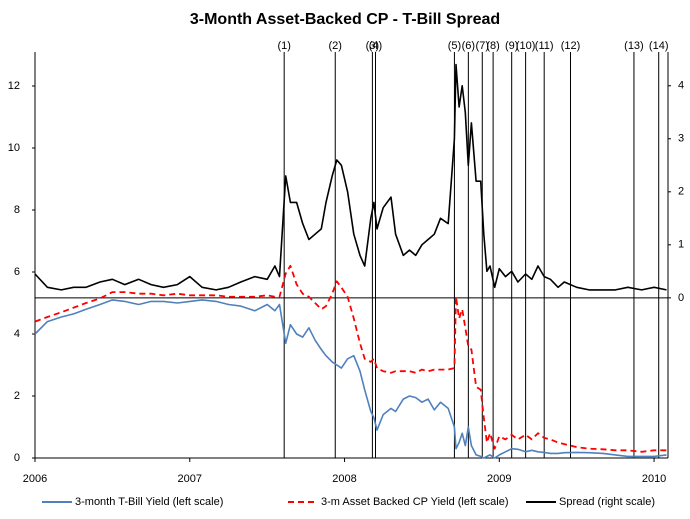  Describe the element at coordinates (344, 479) in the screenshot. I see `x-tick-label: 2008` at that location.